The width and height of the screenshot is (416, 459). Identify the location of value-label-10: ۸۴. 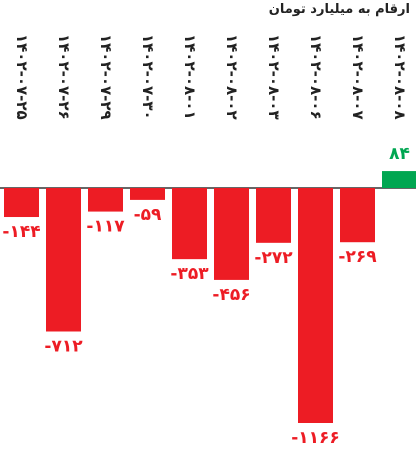
(399, 154).